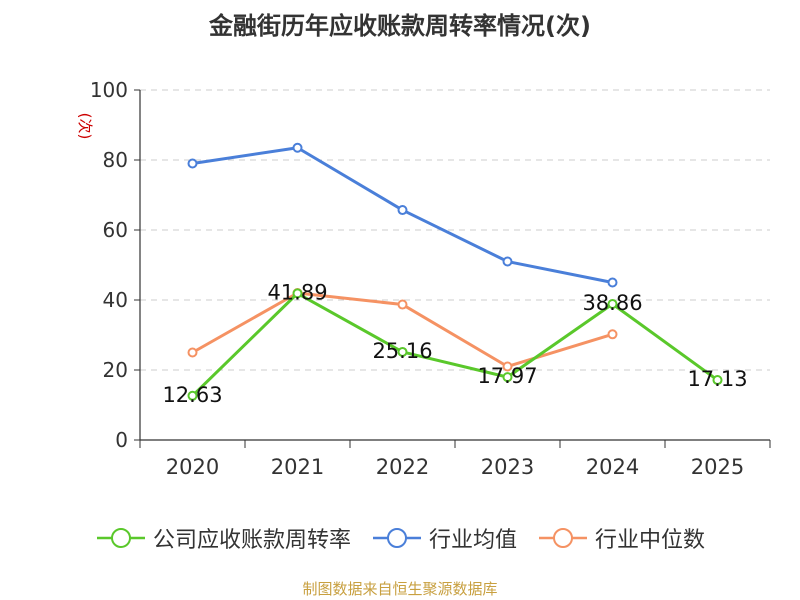 Image resolution: width=800 pixels, height=600 pixels. I want to click on data-label: 25.16, so click(402, 351).